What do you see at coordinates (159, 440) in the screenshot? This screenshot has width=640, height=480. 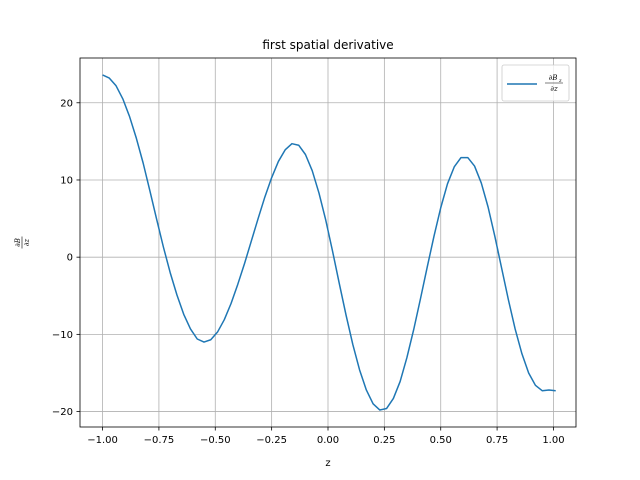 I see `x-tick-label: −0.75` at bounding box center [159, 440].